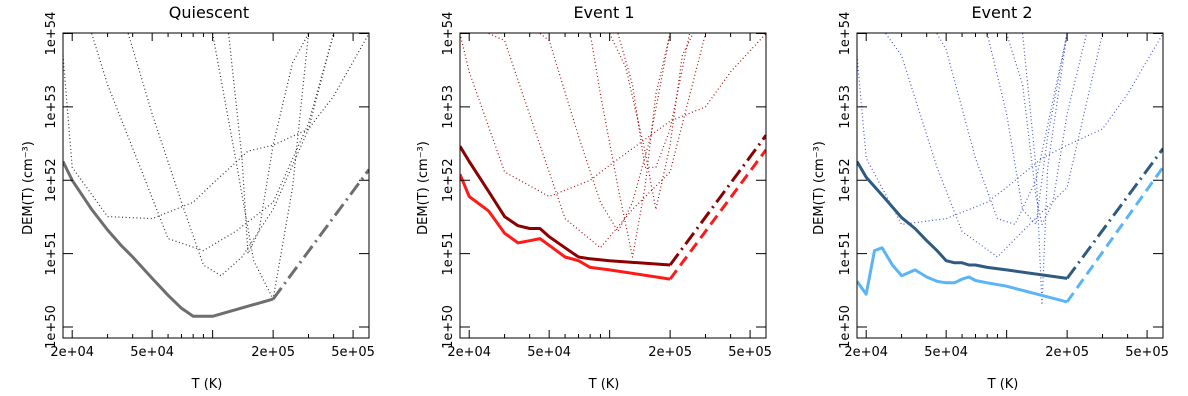 The width and height of the screenshot is (1188, 396). What do you see at coordinates (209, 12) in the screenshot?
I see `chart-title: Quiescent` at bounding box center [209, 12].